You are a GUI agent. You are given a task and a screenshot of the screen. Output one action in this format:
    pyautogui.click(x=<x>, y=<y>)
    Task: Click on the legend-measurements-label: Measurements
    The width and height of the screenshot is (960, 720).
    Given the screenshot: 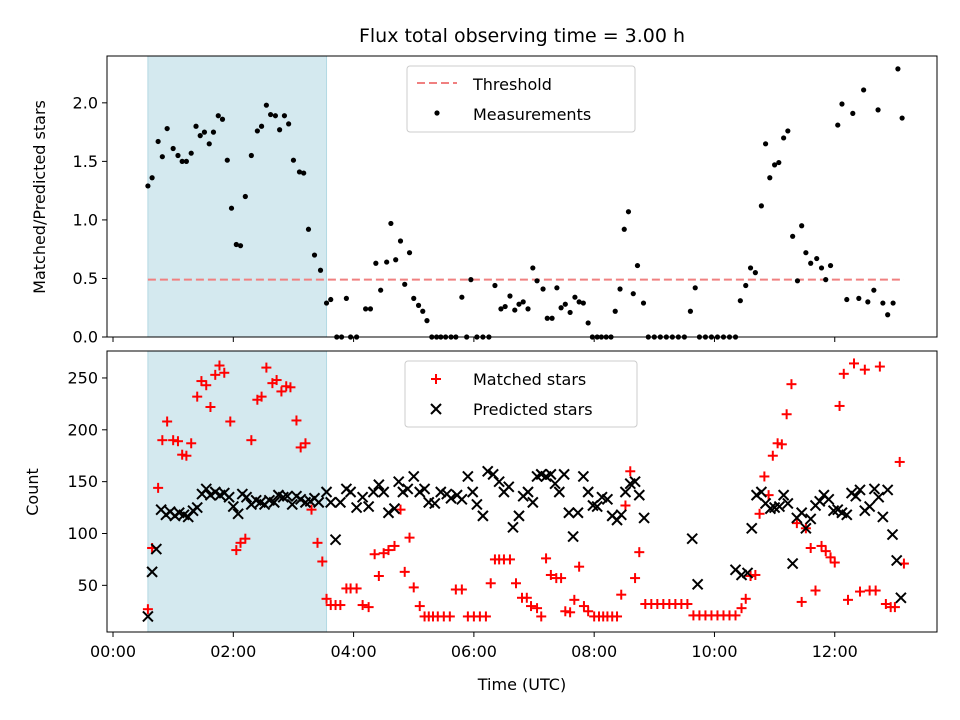 What is the action you would take?
    pyautogui.click(x=532, y=114)
    